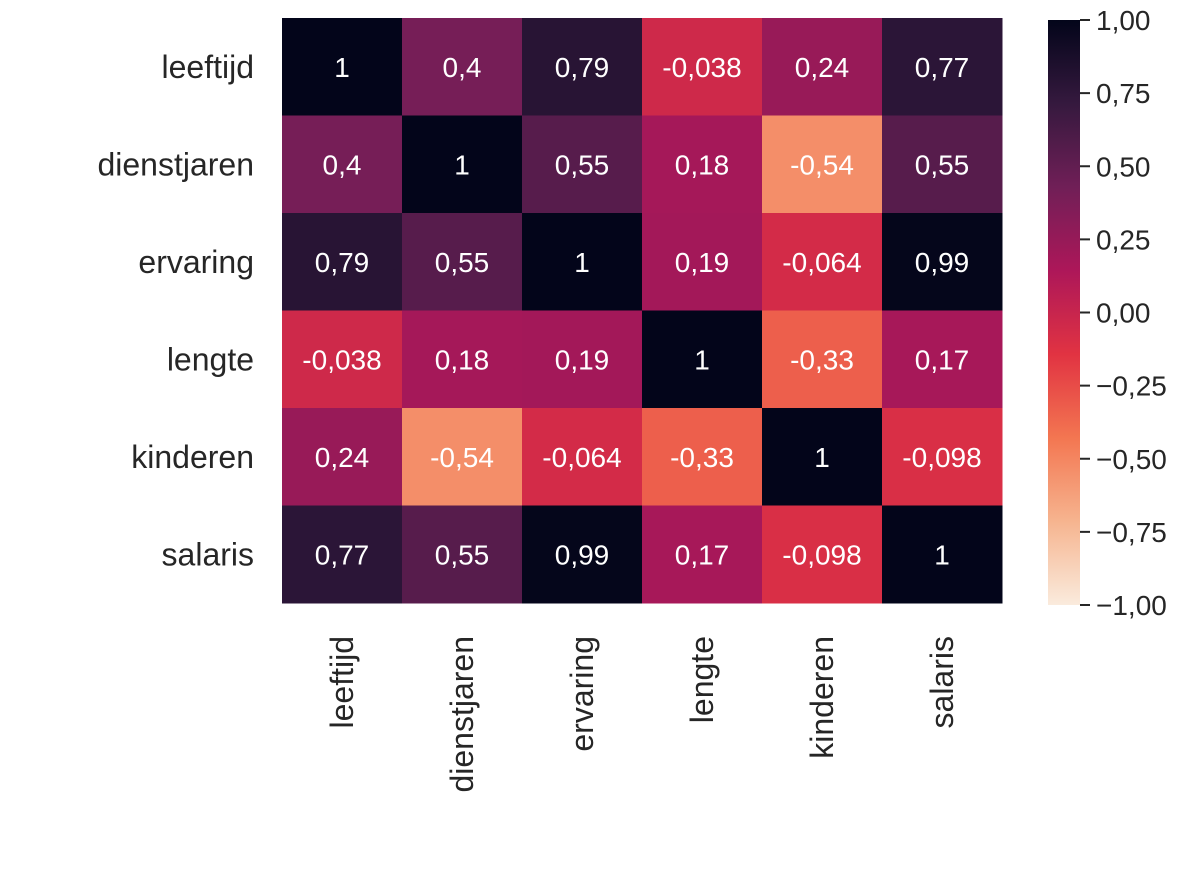 The image size is (1184, 896). Describe the element at coordinates (822, 697) in the screenshot. I see `column-label-kinderen: kinderen` at that location.